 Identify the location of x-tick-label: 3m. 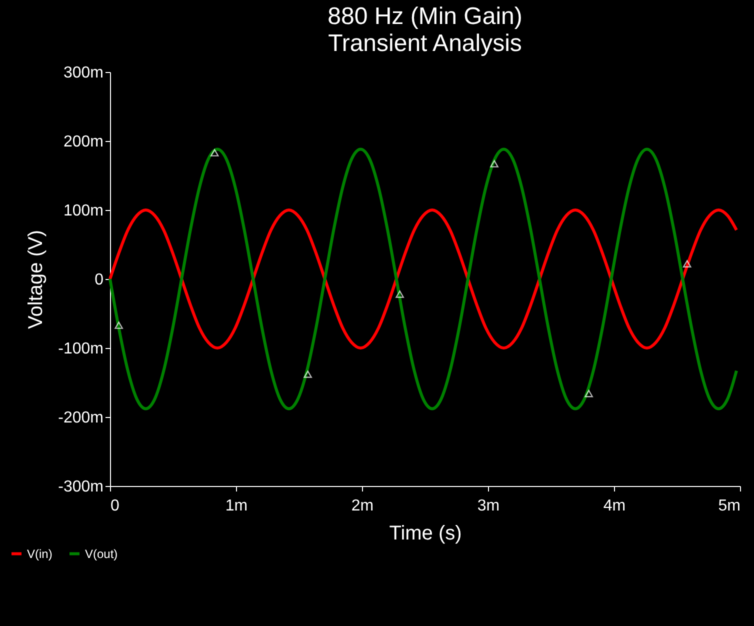
(488, 506).